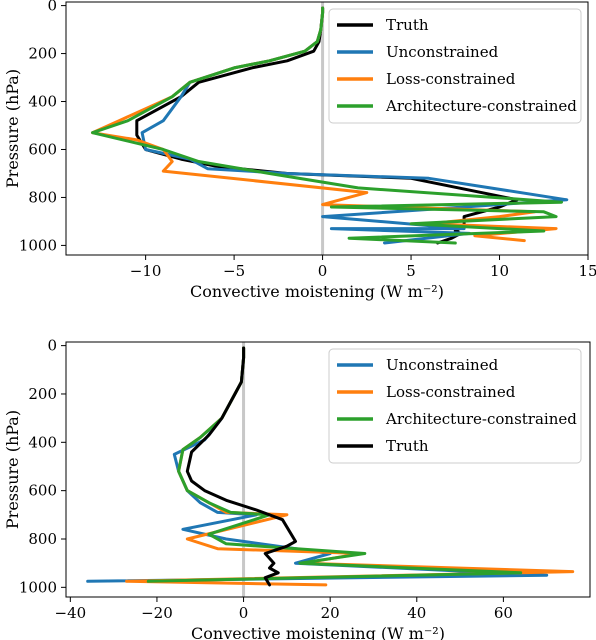 This screenshot has width=596, height=640. I want to click on series-line-truth, so click(241, 466).